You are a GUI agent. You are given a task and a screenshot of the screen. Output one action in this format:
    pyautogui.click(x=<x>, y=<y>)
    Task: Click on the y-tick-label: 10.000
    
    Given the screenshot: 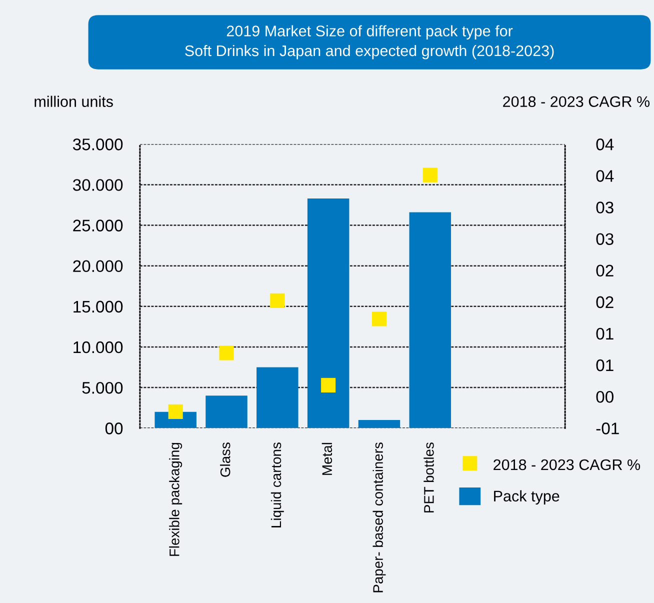 What is the action you would take?
    pyautogui.click(x=98, y=347)
    